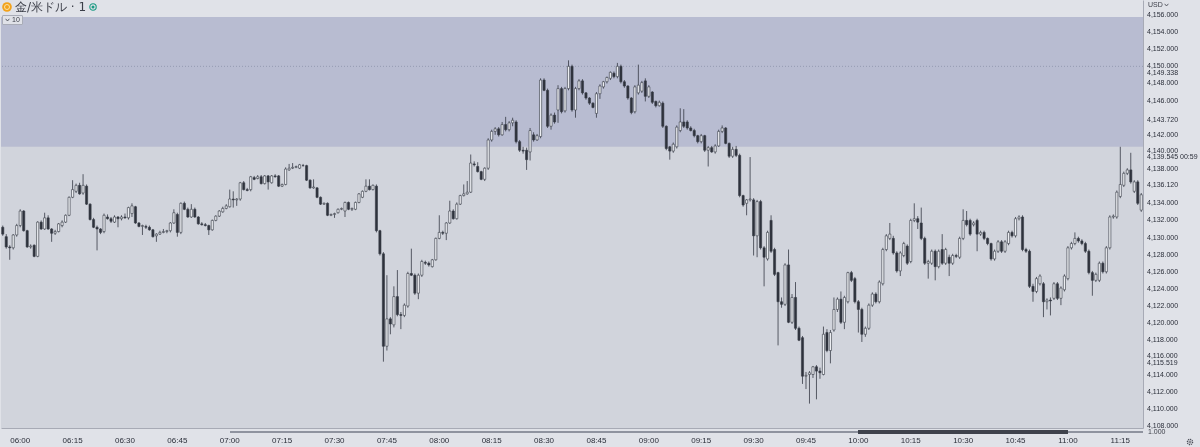  I want to click on x-tick-label: 10:00, so click(858, 440).